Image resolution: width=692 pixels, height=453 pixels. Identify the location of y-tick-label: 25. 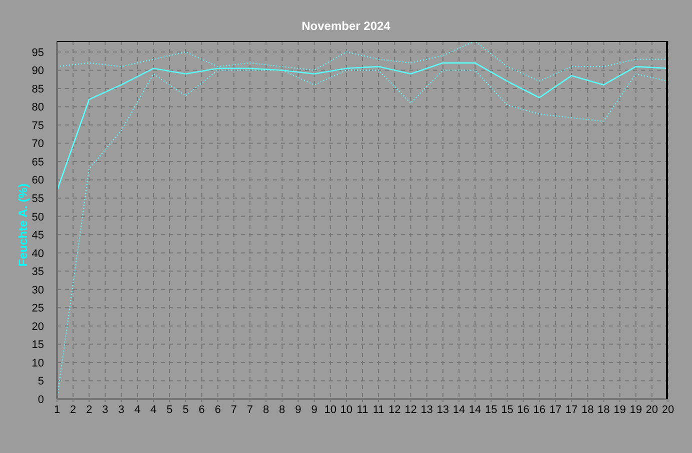
(38, 308).